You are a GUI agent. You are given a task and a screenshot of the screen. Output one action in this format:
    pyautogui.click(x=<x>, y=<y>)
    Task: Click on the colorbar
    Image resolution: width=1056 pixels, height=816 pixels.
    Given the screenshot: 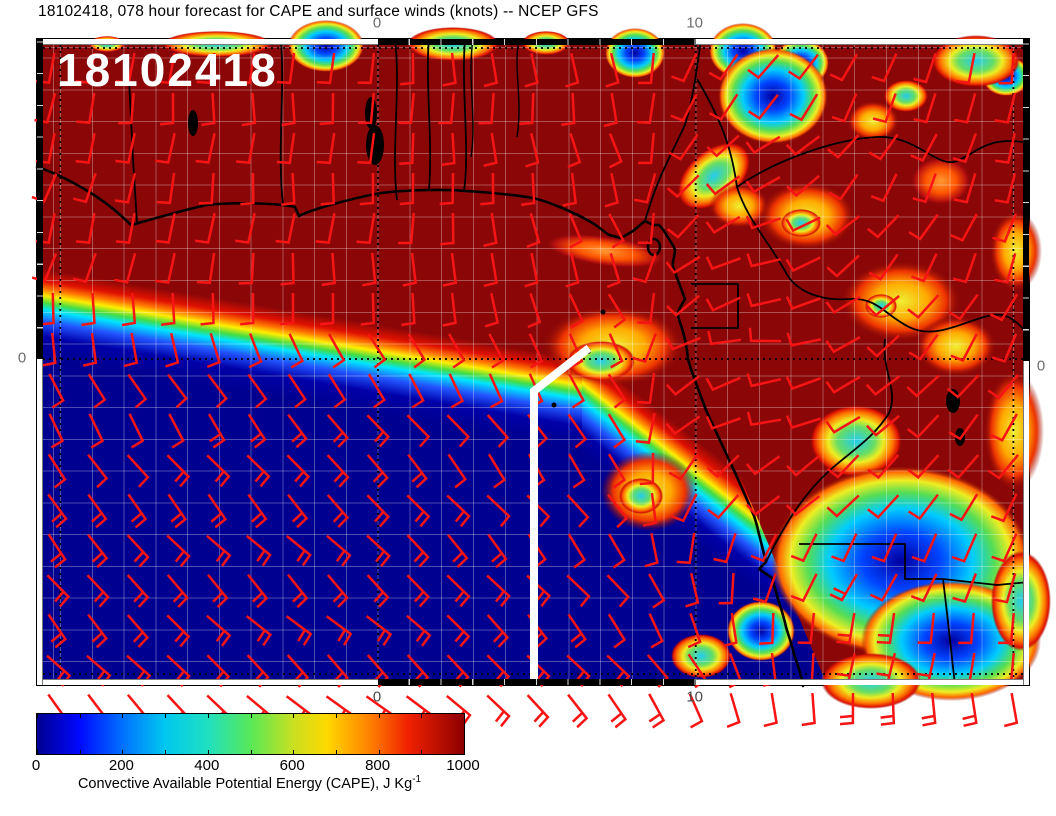 What is the action you would take?
    pyautogui.click(x=250, y=734)
    